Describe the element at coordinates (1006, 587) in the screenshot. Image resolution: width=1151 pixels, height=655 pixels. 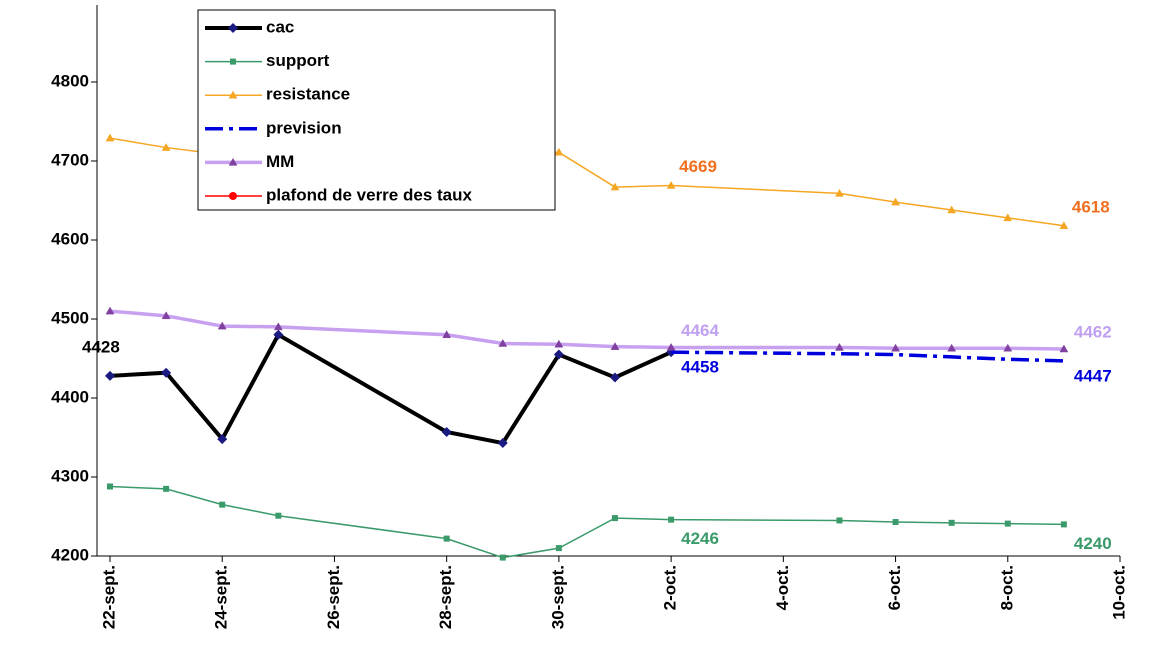
I see `x-tick-label: 8-oct.` at that location.